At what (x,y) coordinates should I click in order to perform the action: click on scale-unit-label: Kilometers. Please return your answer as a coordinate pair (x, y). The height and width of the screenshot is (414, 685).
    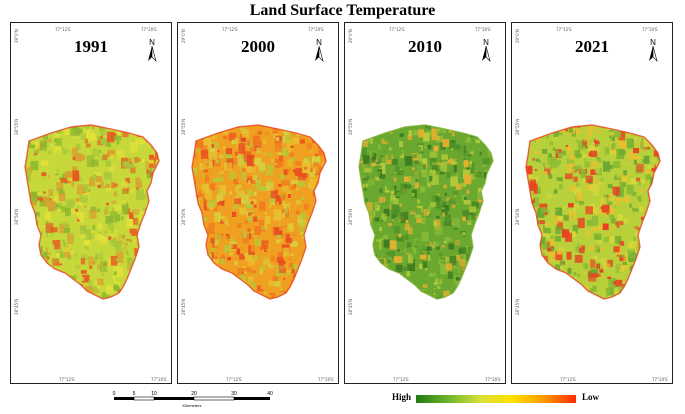
    Looking at the image, I should click on (192, 405).